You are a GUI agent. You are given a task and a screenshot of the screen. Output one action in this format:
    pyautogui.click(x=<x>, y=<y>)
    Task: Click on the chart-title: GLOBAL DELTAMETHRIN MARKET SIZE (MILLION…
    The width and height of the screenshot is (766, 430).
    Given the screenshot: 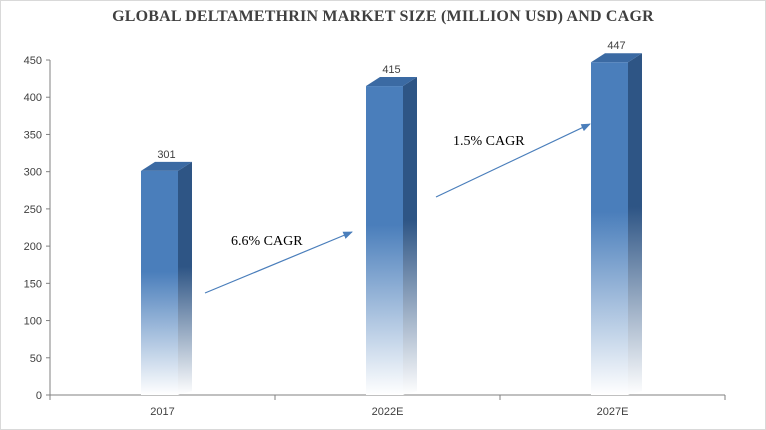 What is the action you would take?
    pyautogui.click(x=383, y=16)
    